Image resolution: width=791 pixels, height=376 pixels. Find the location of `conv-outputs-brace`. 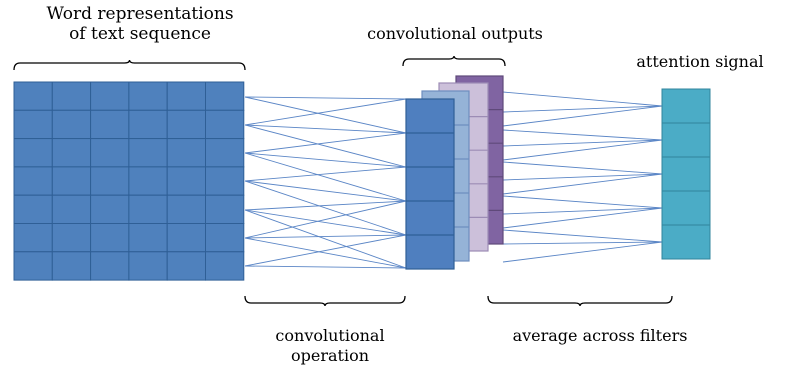

conv-outputs-brace is located at coordinates (454, 61).